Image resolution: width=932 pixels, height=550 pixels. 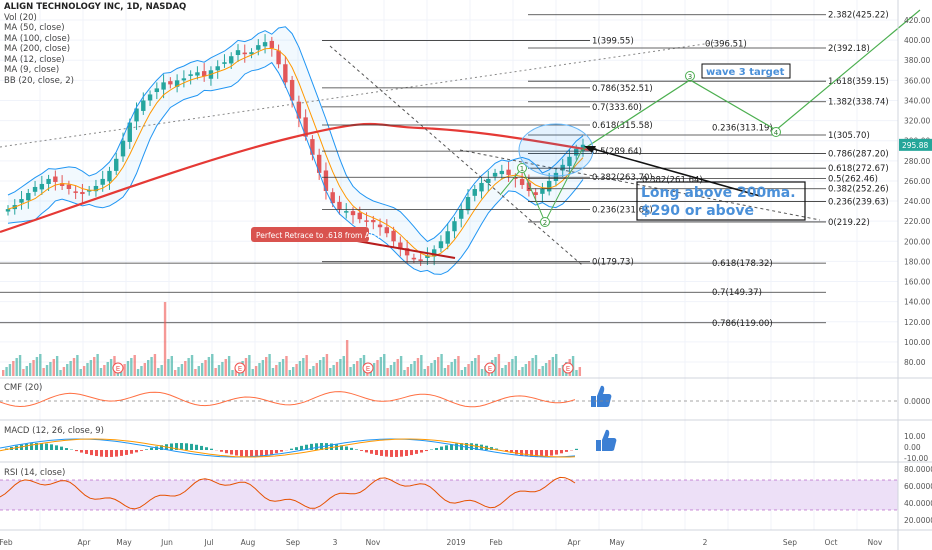 I want to click on price-tick-label: 360.00, so click(x=917, y=80).